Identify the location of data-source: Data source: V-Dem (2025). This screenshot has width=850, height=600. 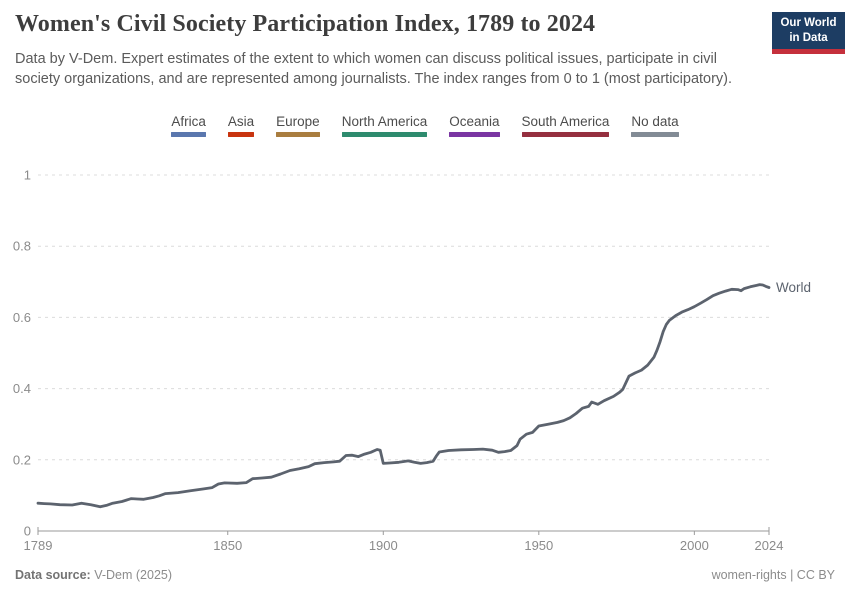
(93, 575).